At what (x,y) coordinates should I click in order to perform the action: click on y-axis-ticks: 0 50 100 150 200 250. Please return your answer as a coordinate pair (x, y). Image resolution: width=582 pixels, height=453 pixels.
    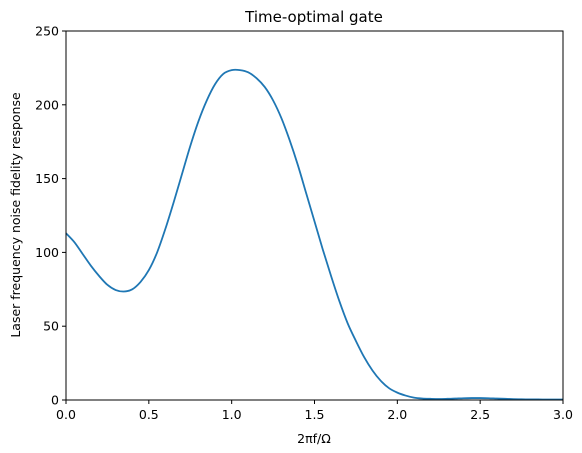
    Looking at the image, I should click on (50, 216).